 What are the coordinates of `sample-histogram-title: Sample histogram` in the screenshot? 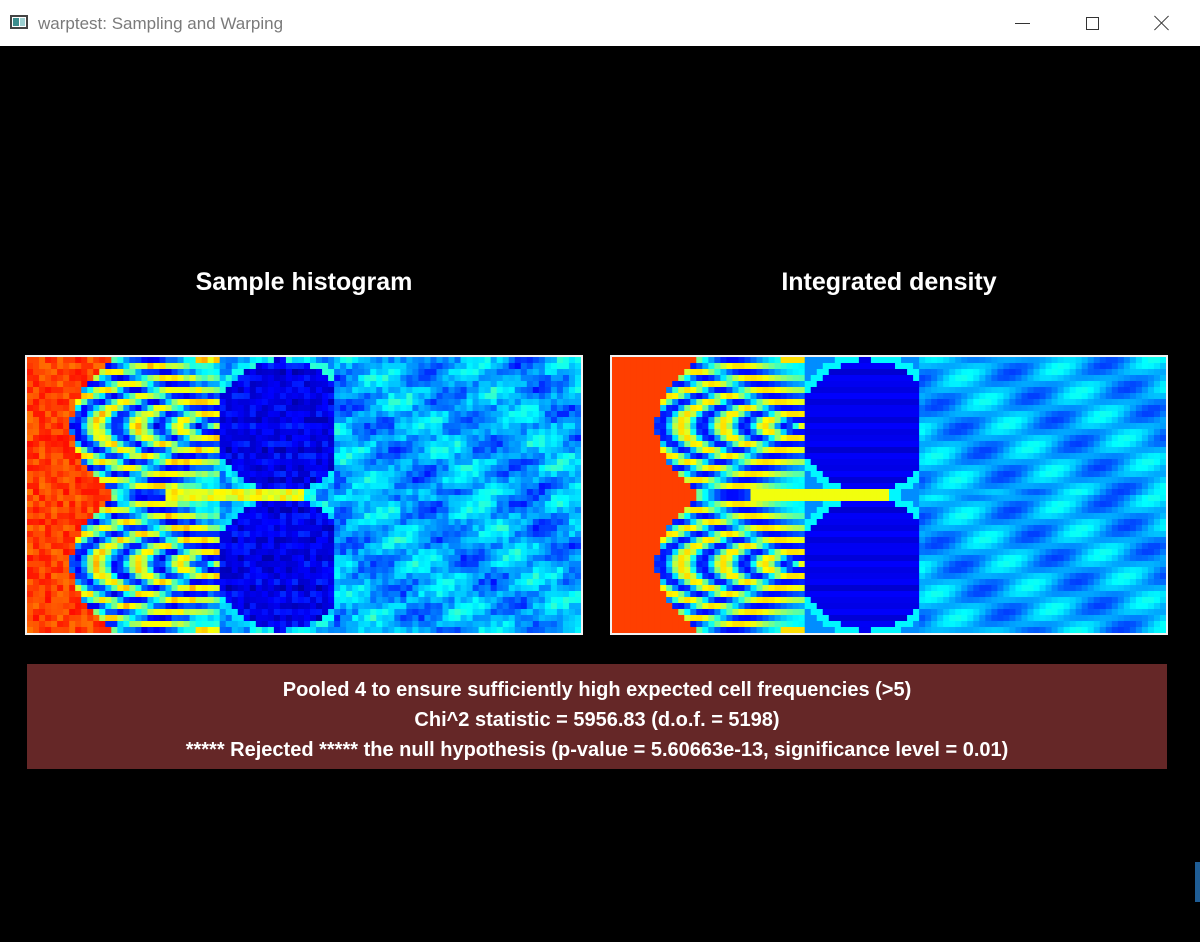 It's located at (304, 282).